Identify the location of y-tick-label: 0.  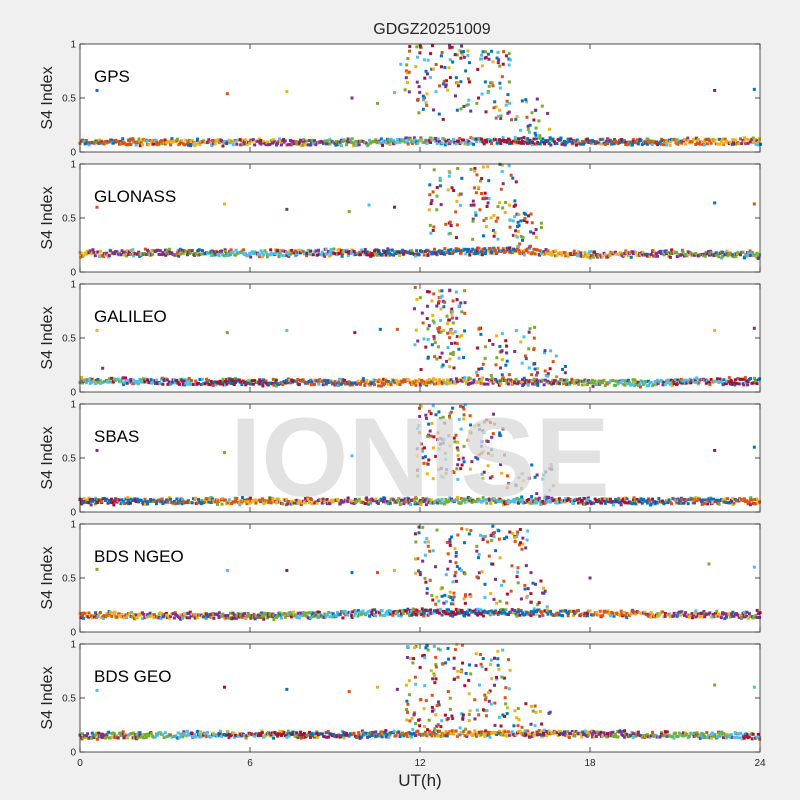
(73, 633).